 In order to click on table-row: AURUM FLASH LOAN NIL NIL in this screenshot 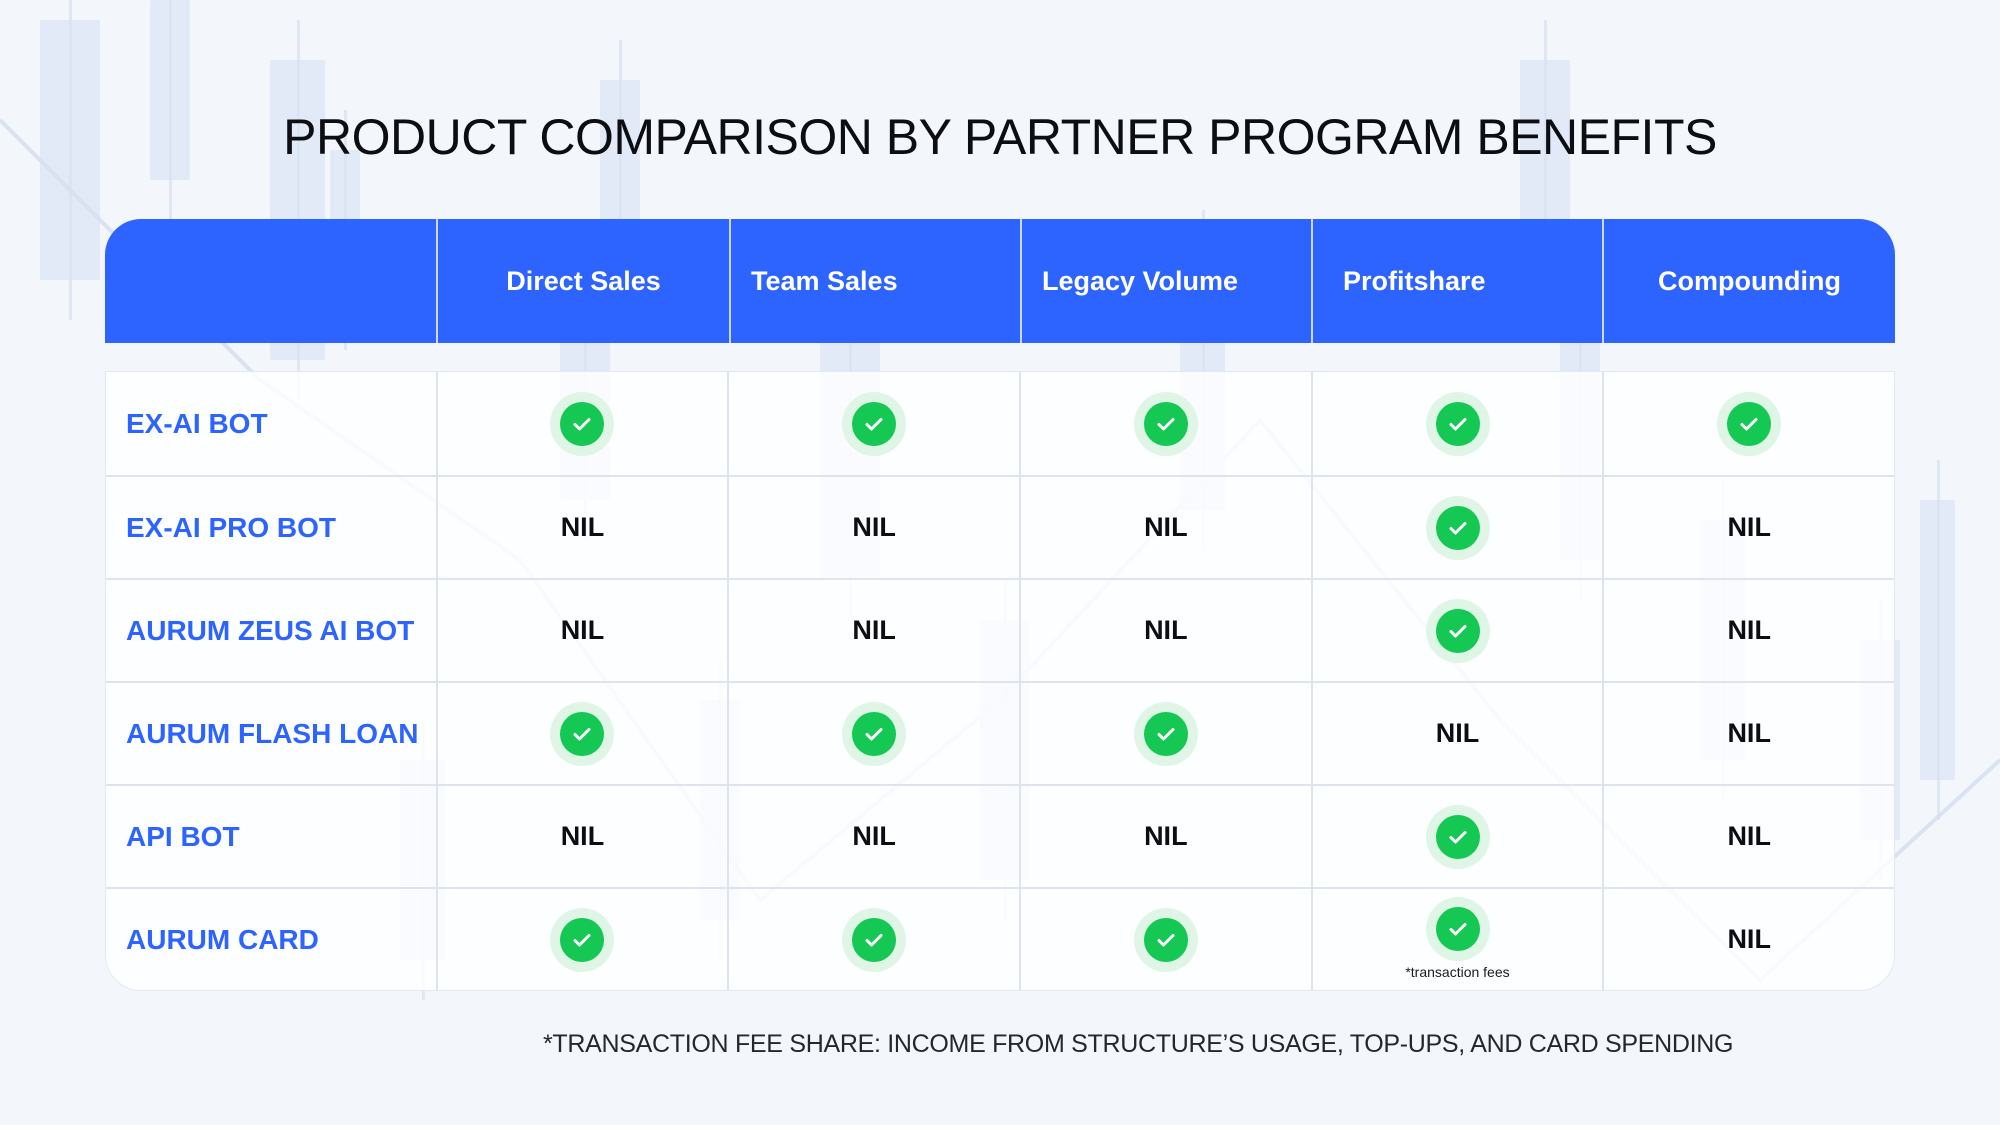, I will do `click(1000, 732)`.